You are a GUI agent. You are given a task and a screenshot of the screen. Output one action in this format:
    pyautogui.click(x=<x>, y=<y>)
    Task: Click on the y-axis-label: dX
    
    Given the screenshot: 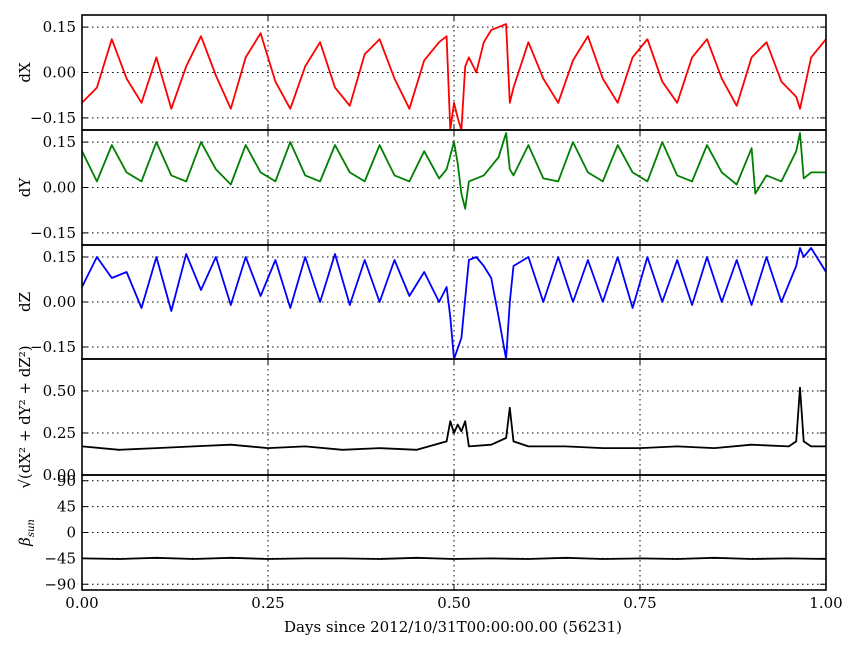 What is the action you would take?
    pyautogui.click(x=25, y=72)
    